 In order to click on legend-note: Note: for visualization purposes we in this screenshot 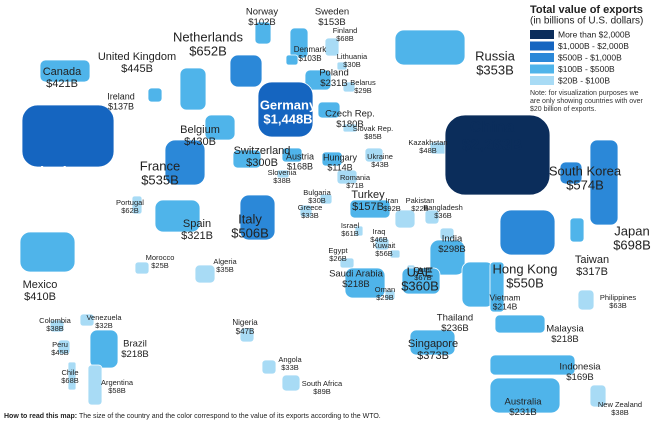, I will do `click(584, 93)`.